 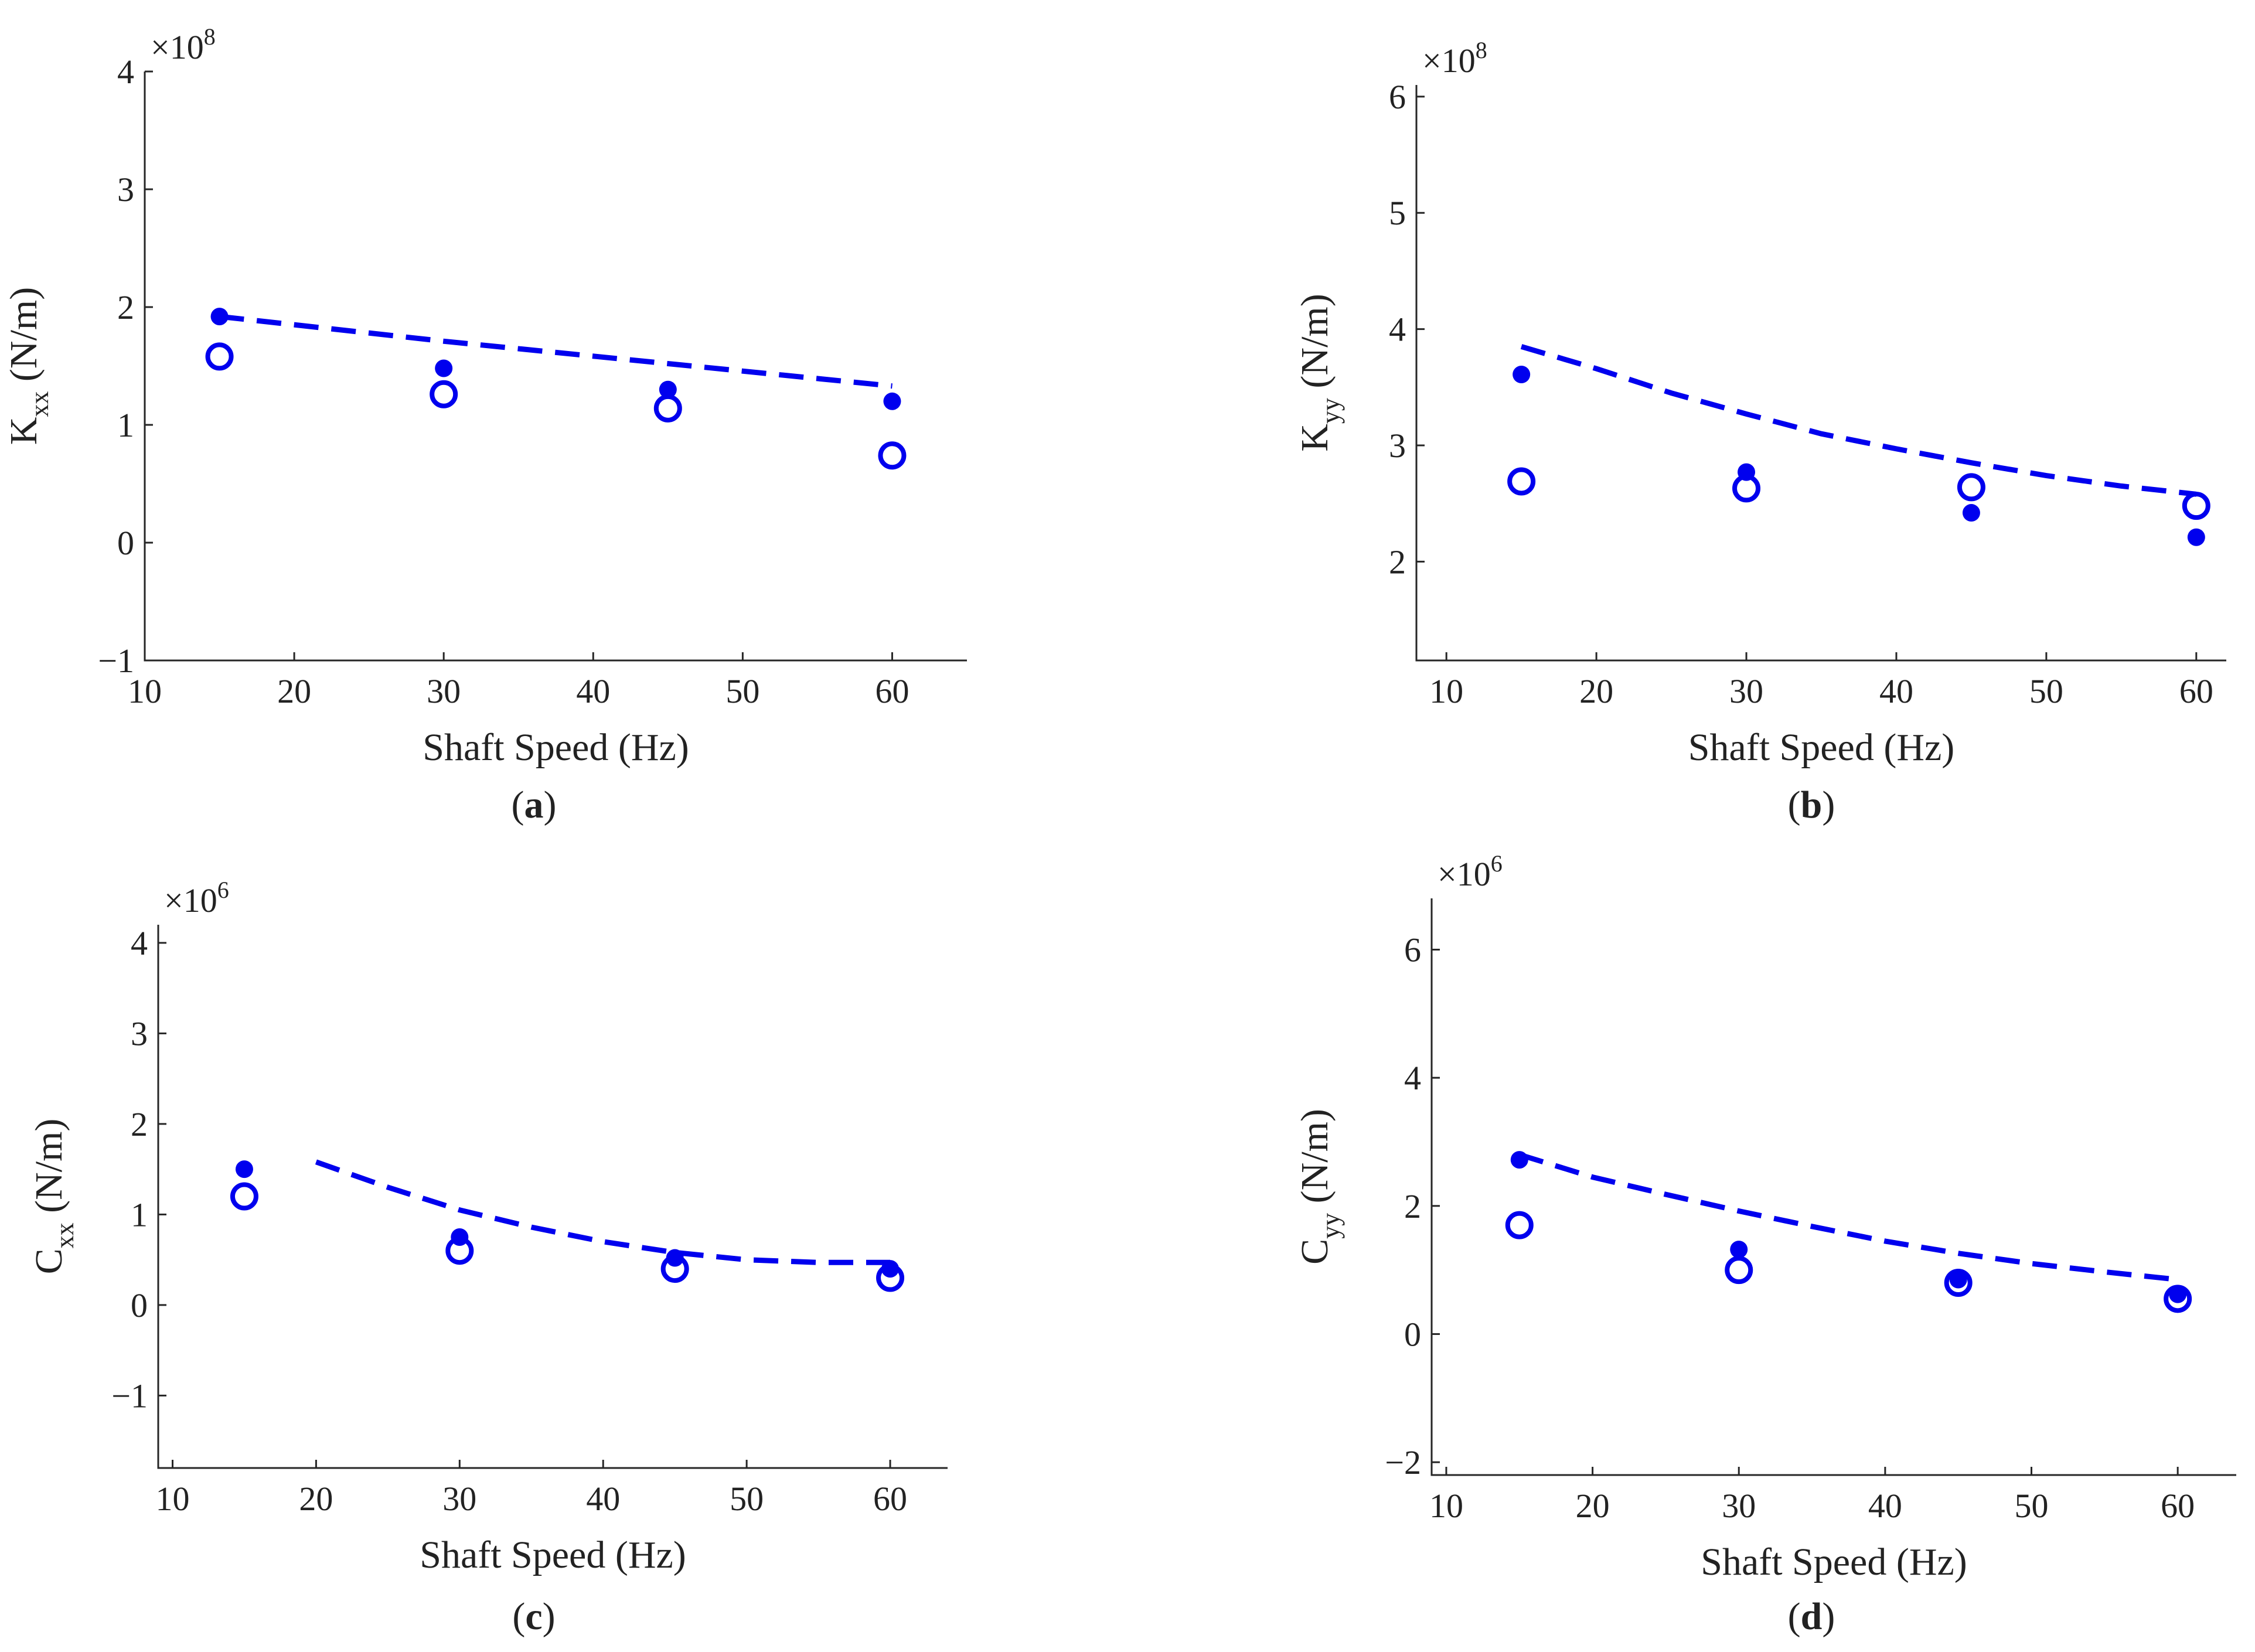 I want to click on panel-label-letter: c, so click(x=534, y=1616).